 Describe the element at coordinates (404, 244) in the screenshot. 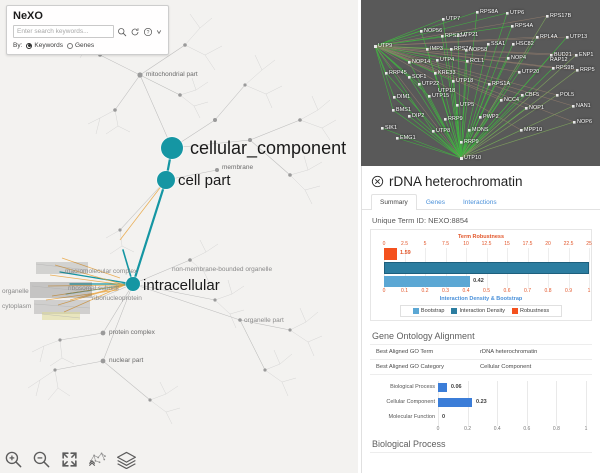

I see `axis-tick: 2.5` at that location.